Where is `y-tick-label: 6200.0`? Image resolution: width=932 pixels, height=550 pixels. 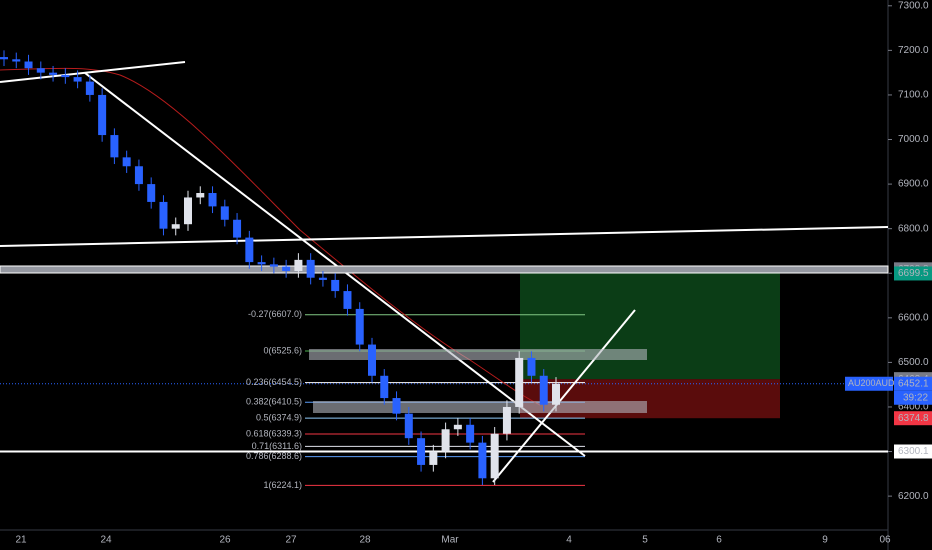
y-tick-label: 6200.0 is located at coordinates (913, 496).